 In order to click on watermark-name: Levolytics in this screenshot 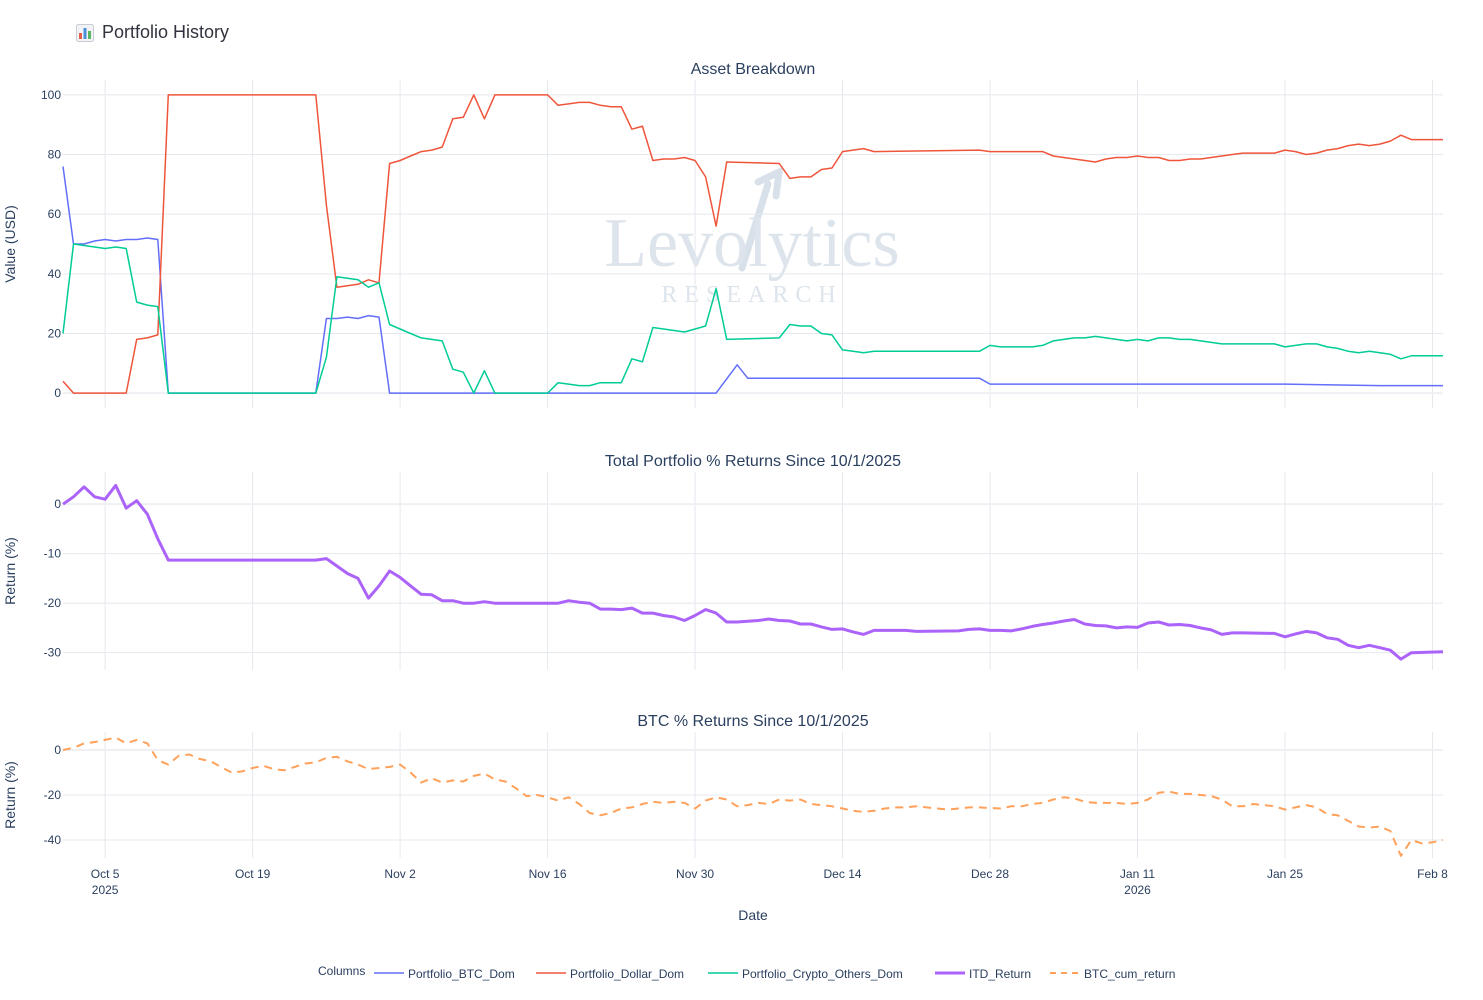, I will do `click(751, 243)`.